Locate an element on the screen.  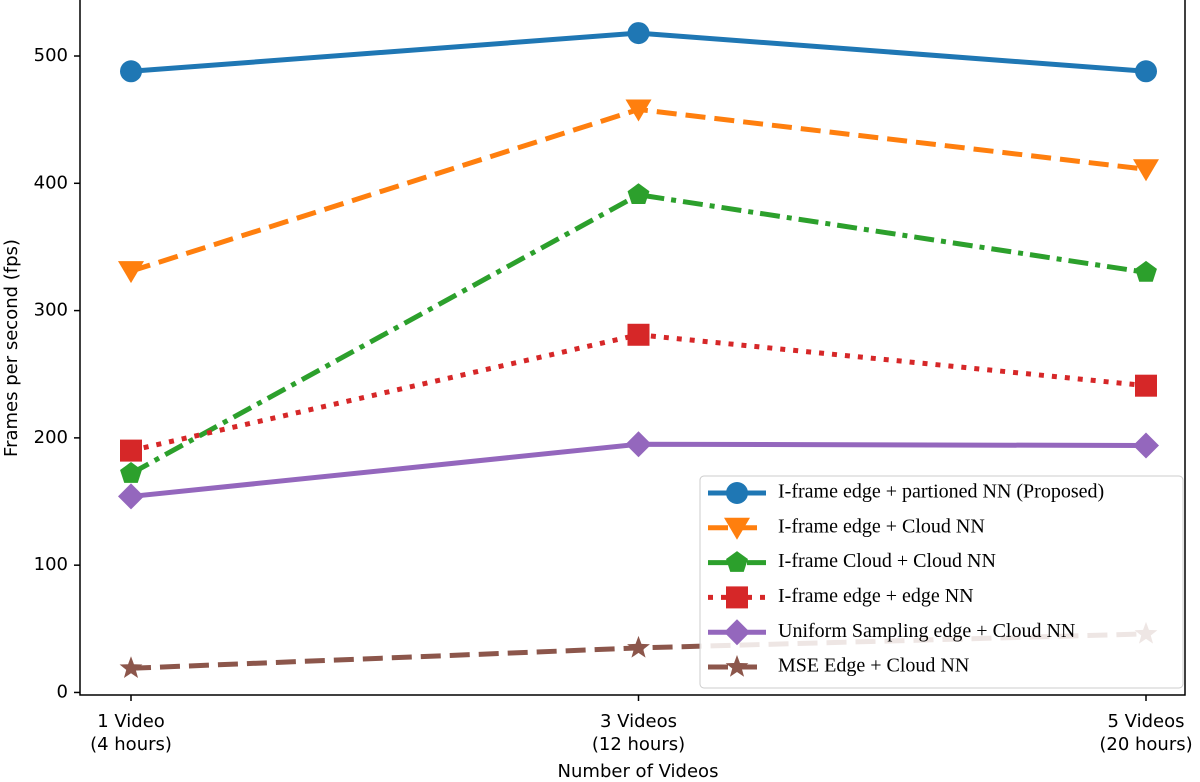
legend-label: I-frame edge + Cloud NN is located at coordinates (881, 526).